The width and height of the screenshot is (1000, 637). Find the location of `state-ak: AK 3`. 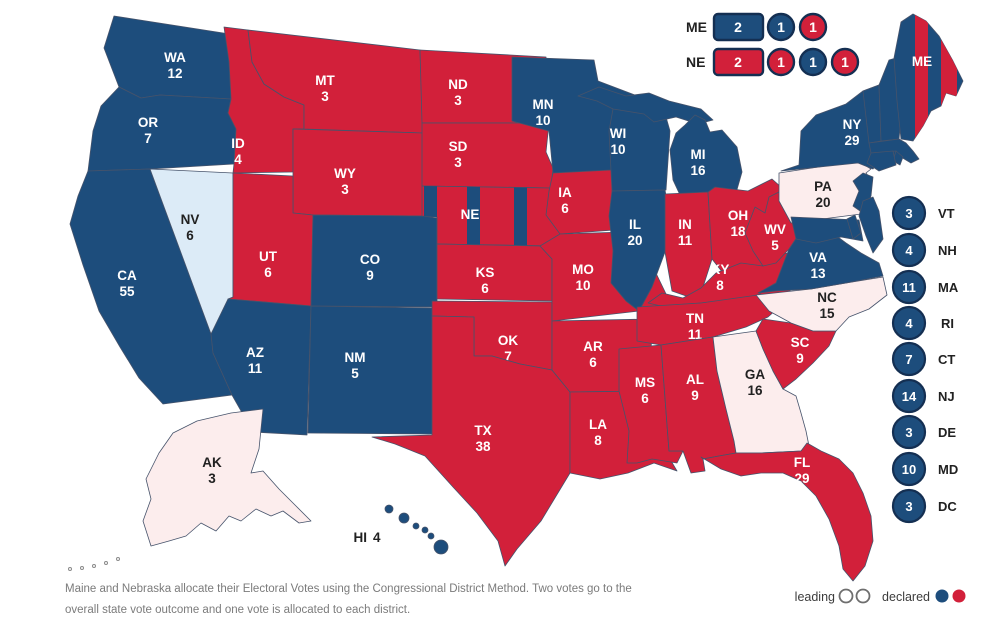

state-ak: AK 3 is located at coordinates (190, 489).